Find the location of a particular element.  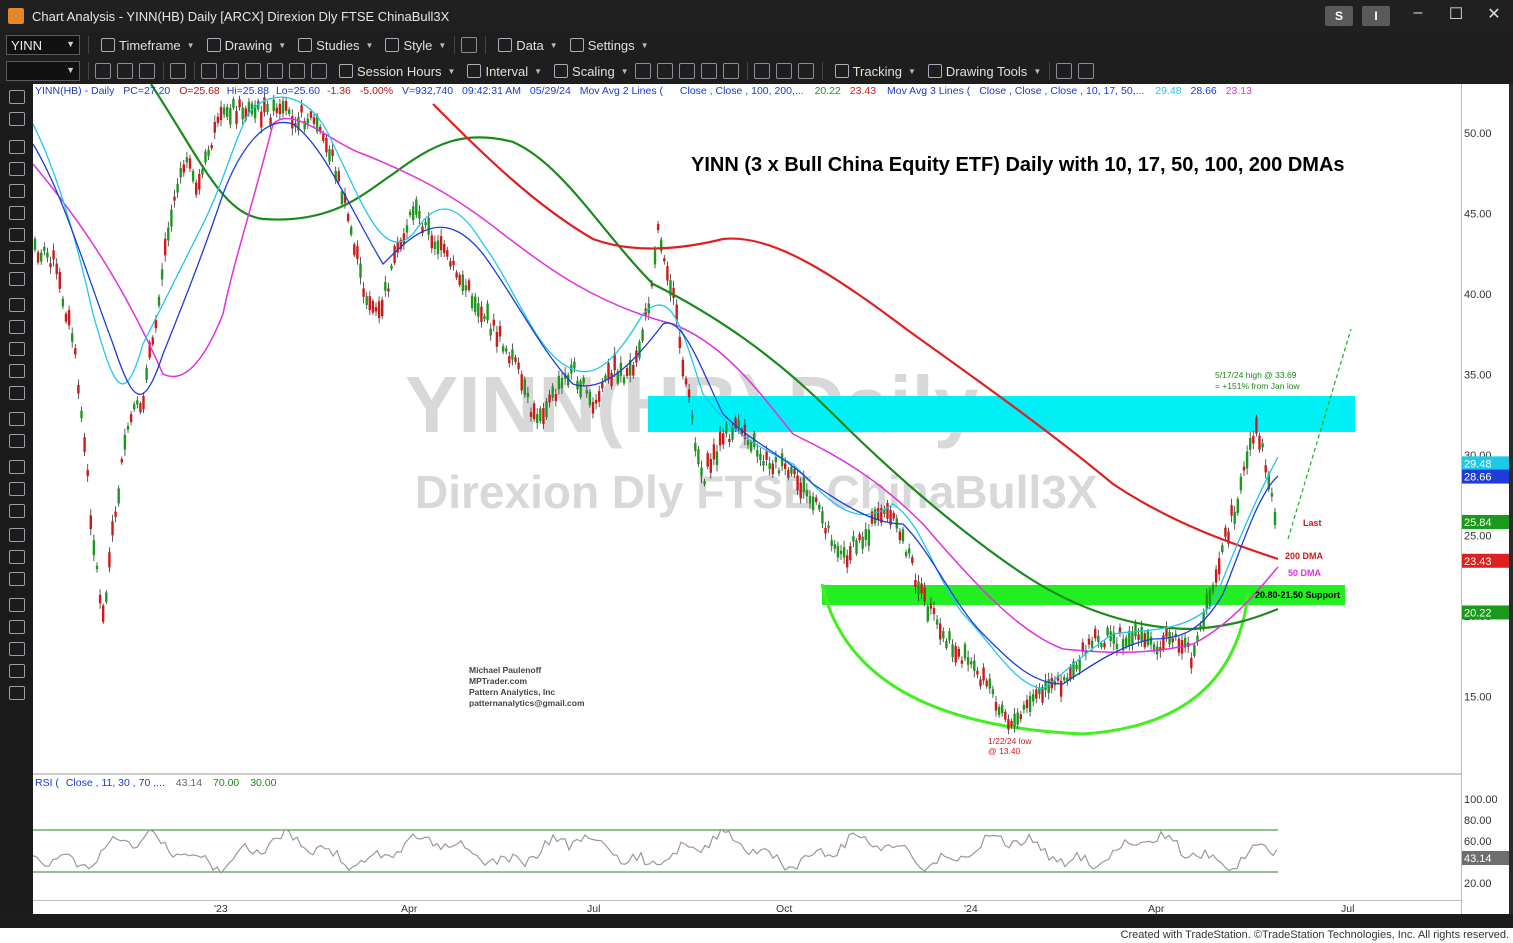

expand-icon is located at coordinates (708, 71).